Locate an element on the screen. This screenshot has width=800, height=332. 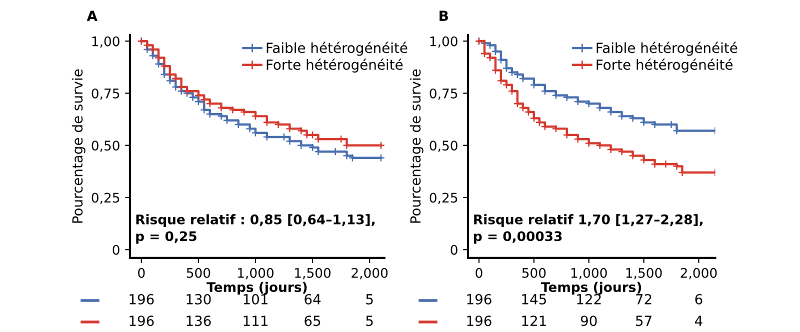
text: 122 is located at coordinates (589, 299).